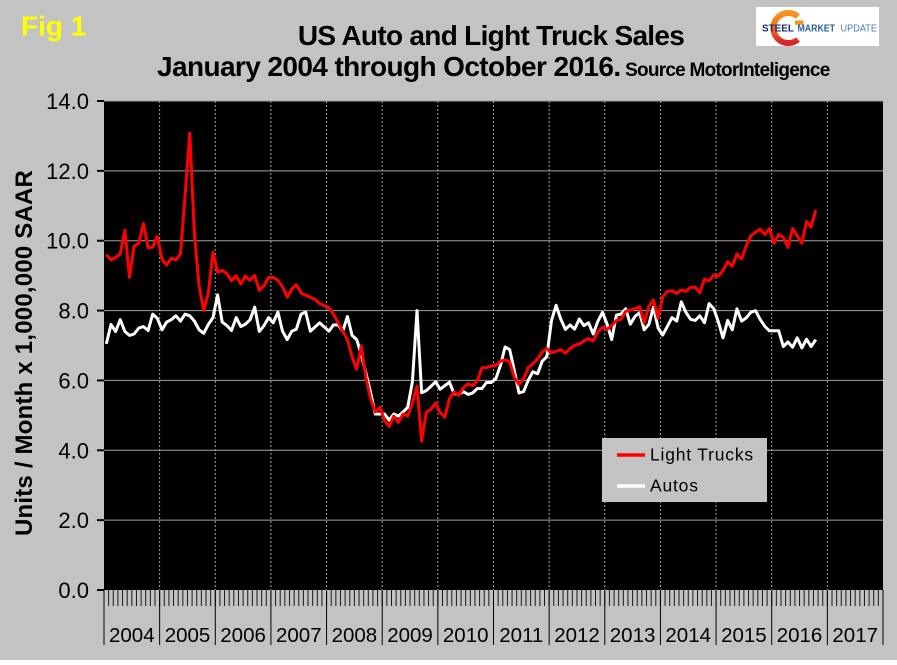 The width and height of the screenshot is (897, 665). I want to click on svg-text: 2016, so click(800, 635).